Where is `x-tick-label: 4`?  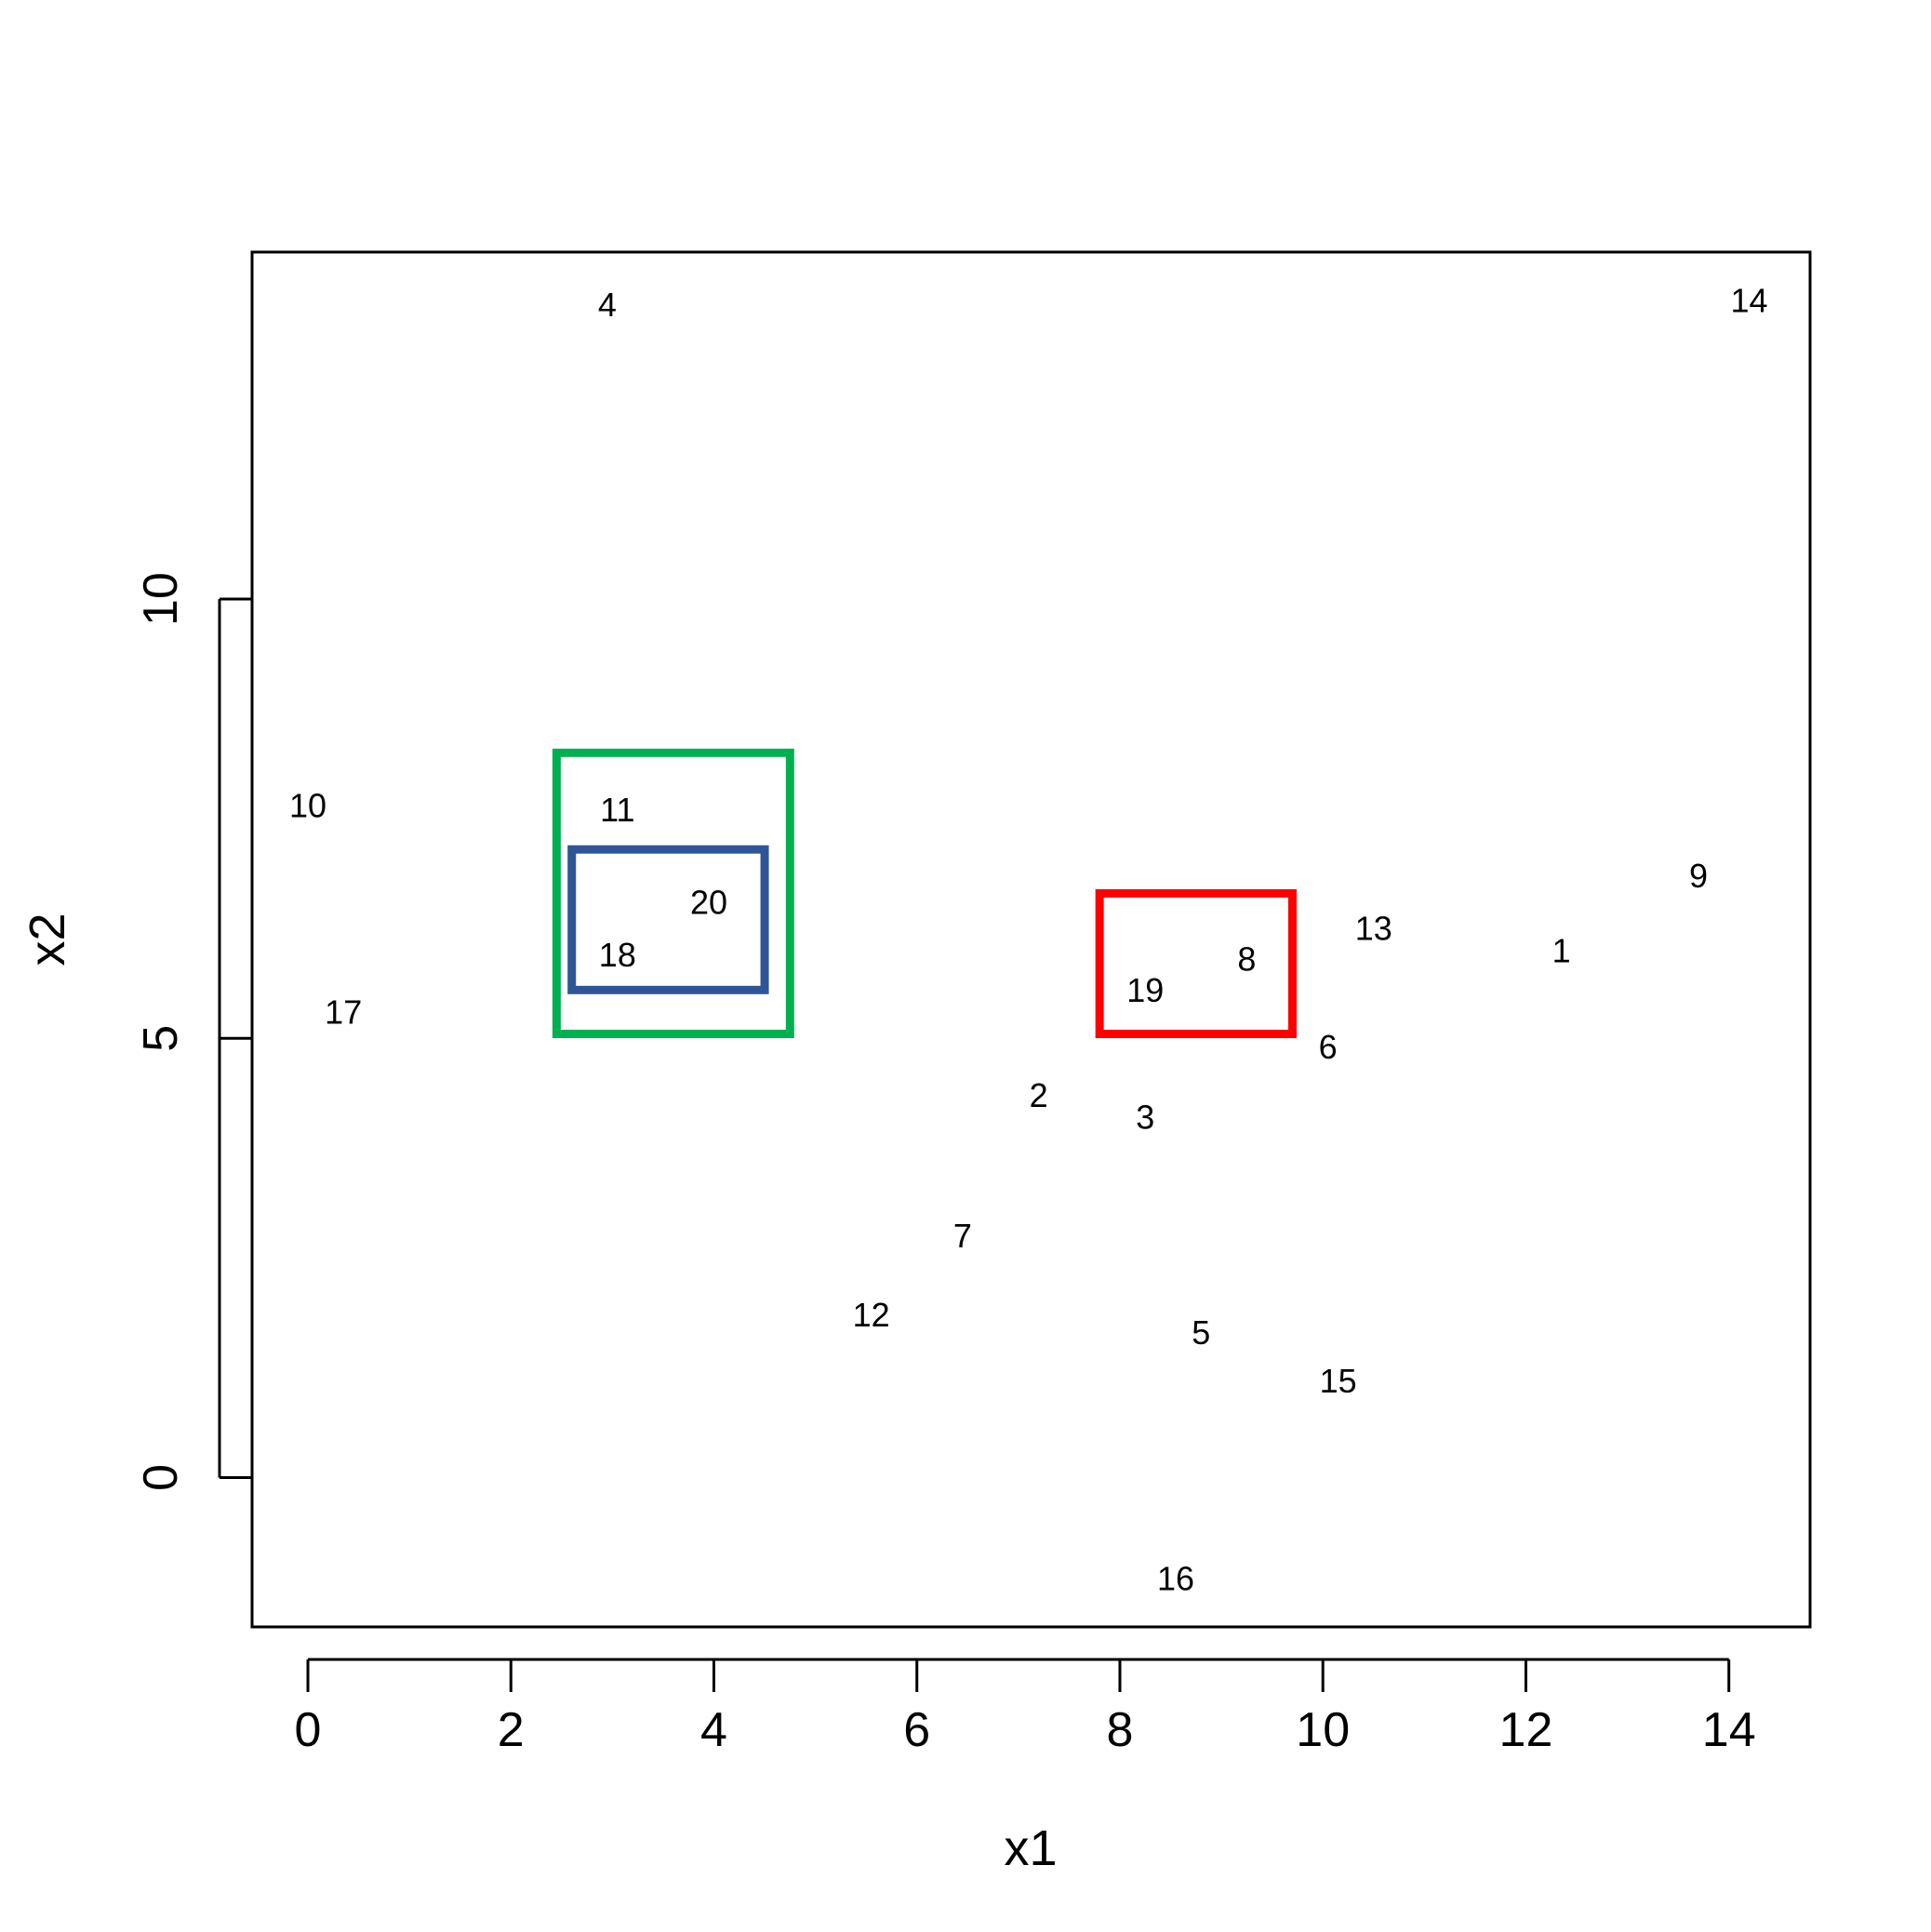 x-tick-label: 4 is located at coordinates (713, 1730).